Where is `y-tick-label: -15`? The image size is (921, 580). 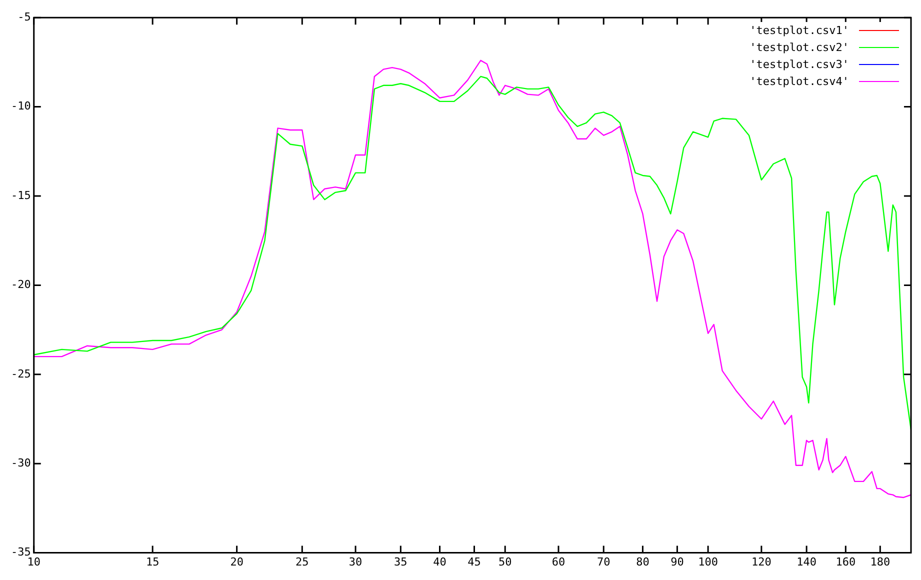
y-tick-label: -15 is located at coordinates (20, 195).